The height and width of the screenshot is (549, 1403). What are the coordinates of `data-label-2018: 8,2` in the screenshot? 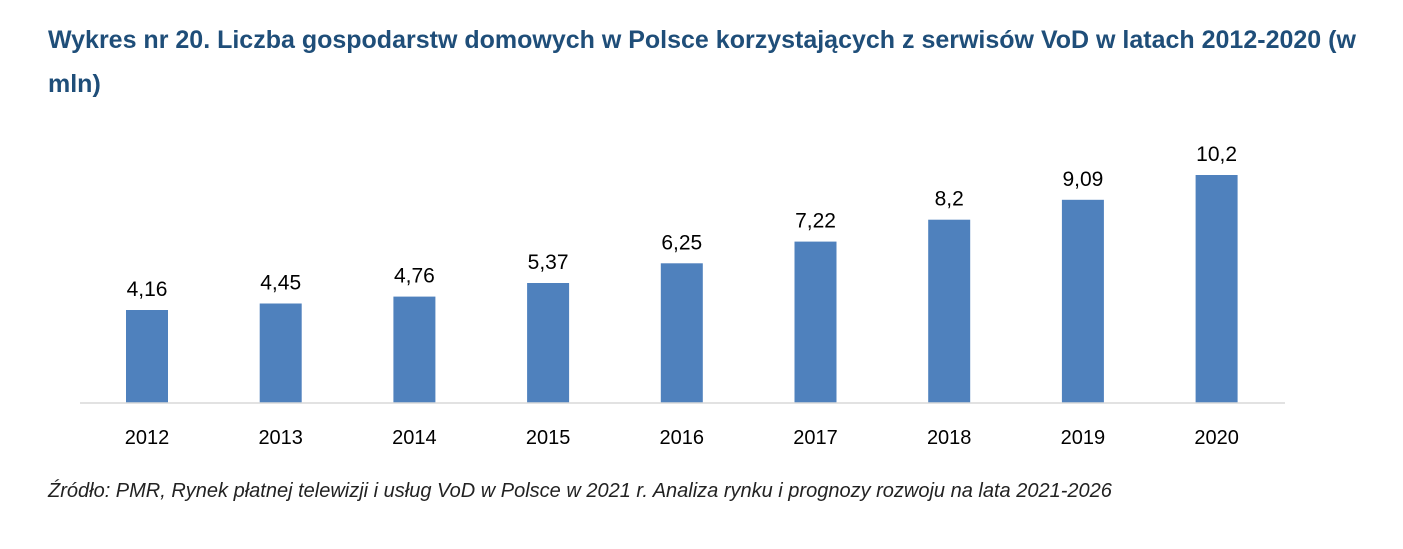 It's located at (949, 199).